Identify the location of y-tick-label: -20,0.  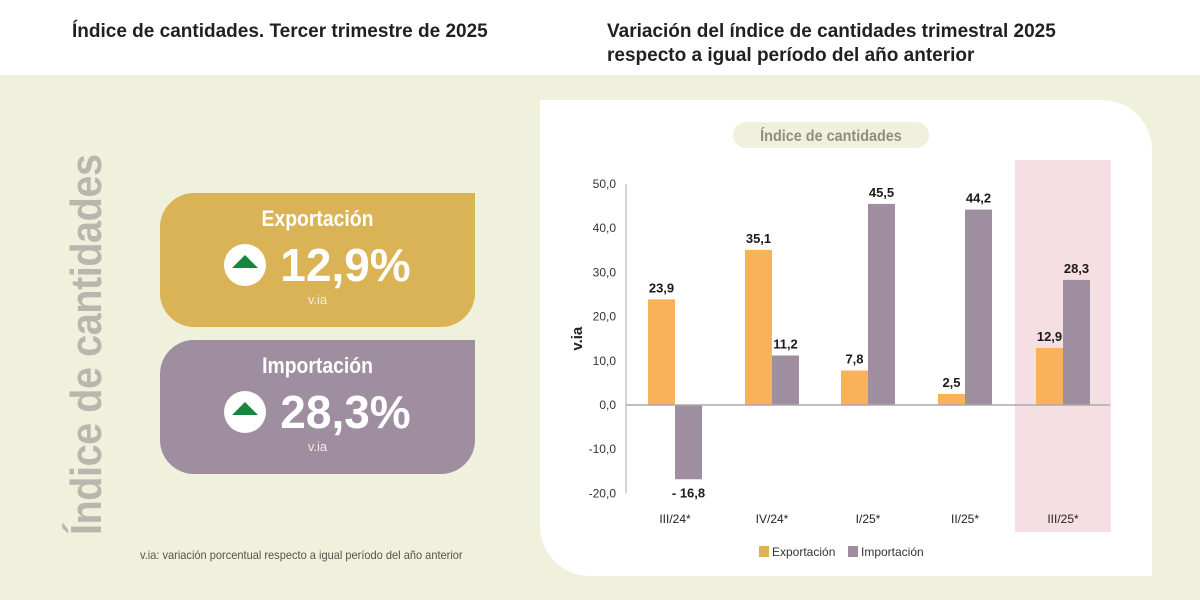
(603, 493).